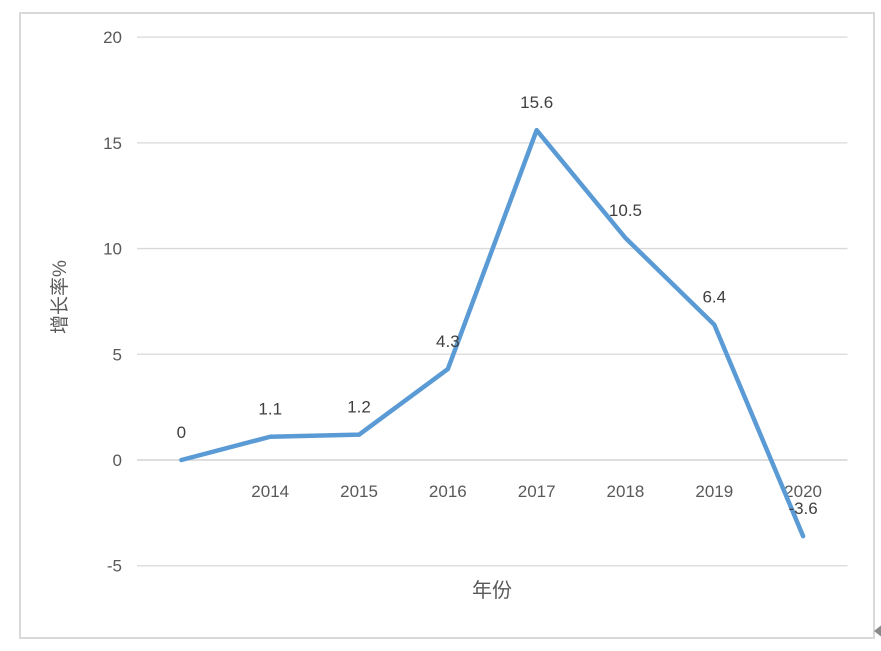  I want to click on x-axis-tick-label: 2018, so click(626, 491).